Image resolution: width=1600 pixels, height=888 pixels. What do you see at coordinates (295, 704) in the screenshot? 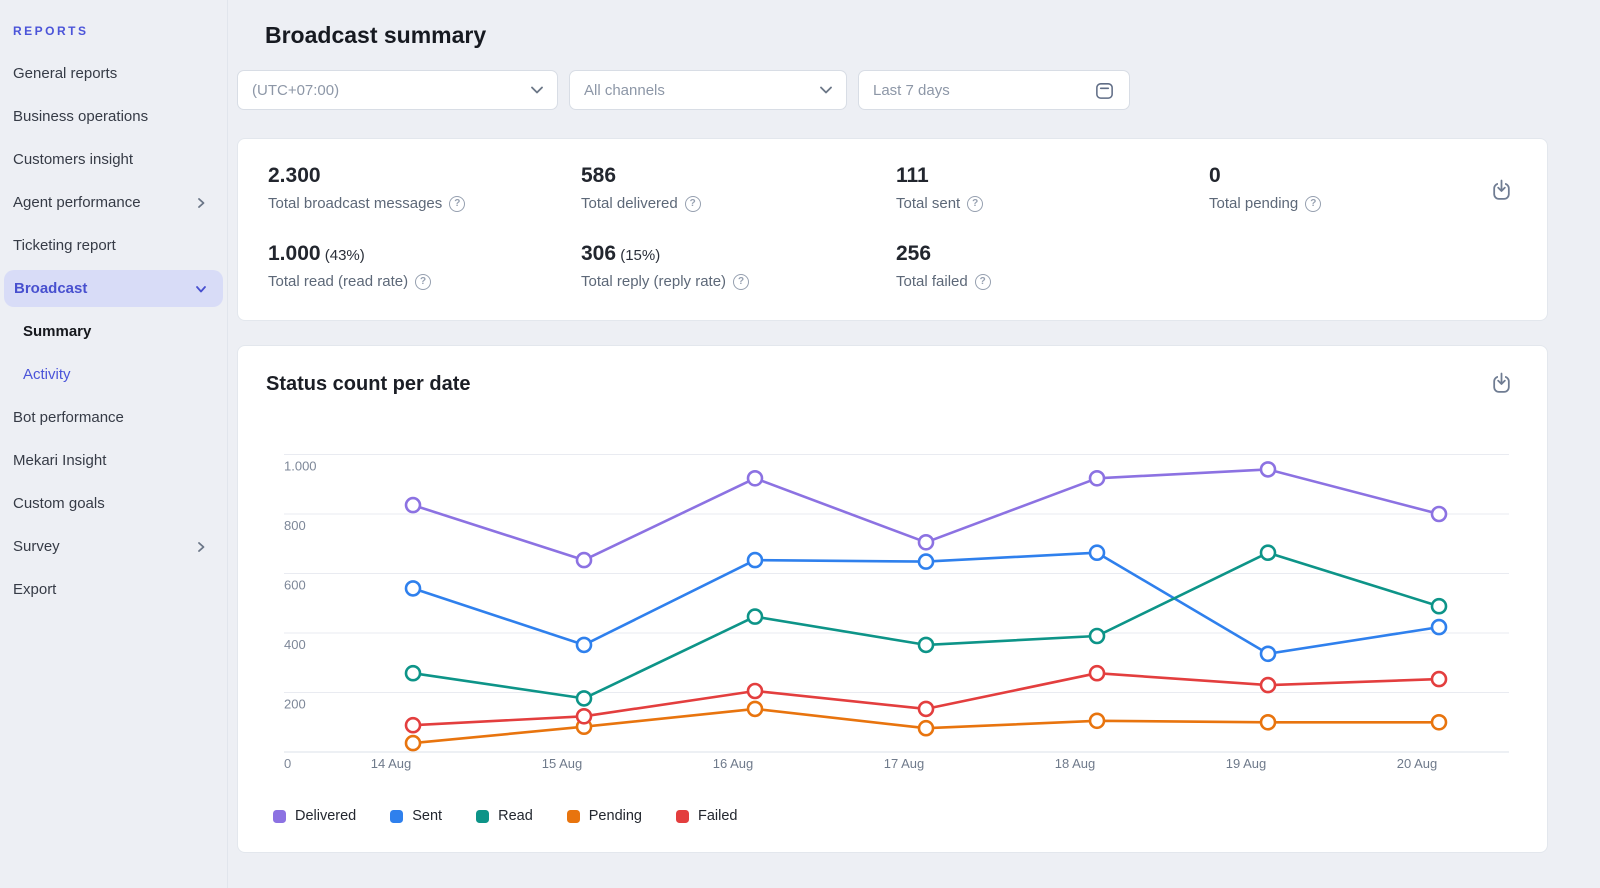
I see `svg-text: 200` at bounding box center [295, 704].